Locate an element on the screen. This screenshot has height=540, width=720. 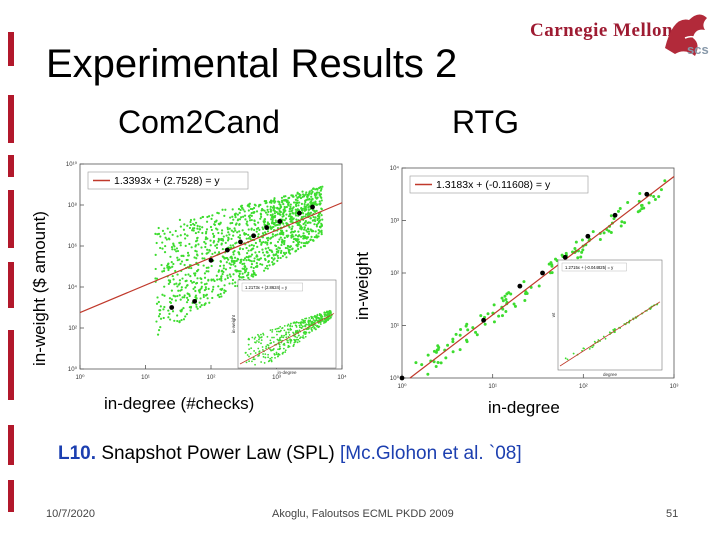
legend-box is located at coordinates (499, 184).